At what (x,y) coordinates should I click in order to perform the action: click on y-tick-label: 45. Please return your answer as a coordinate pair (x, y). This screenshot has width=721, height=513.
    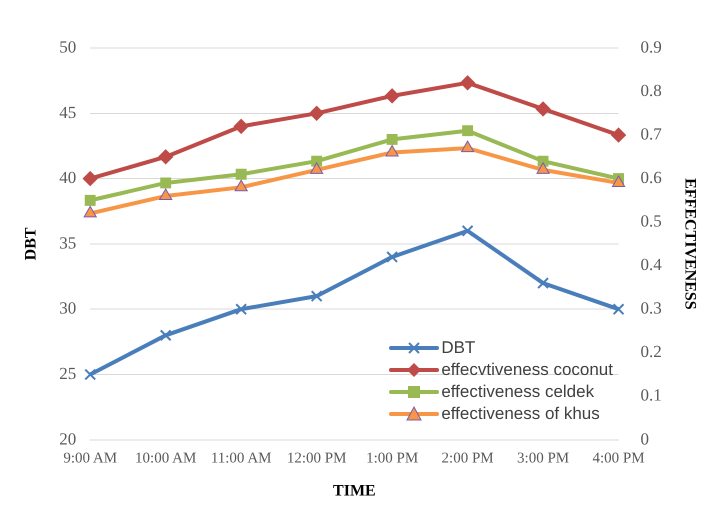
    Looking at the image, I should click on (67, 112).